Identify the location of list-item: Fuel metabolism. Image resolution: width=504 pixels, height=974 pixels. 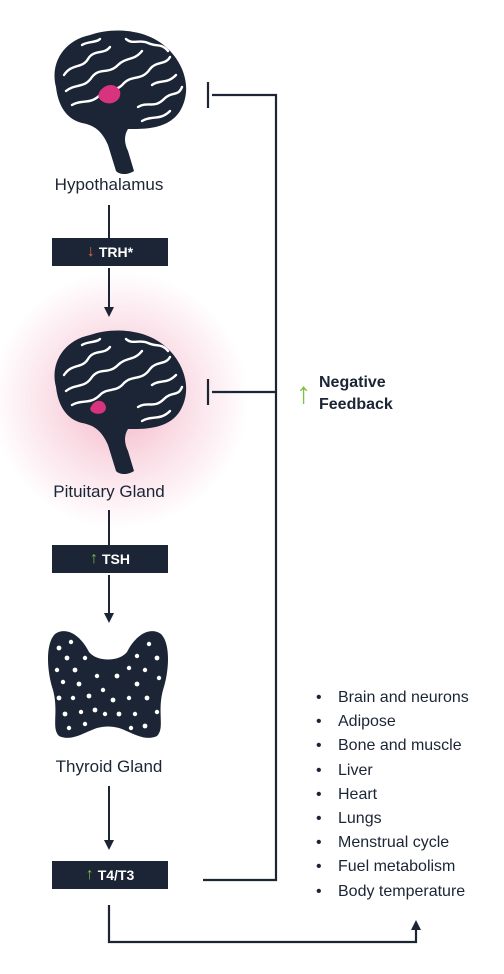
(392, 867).